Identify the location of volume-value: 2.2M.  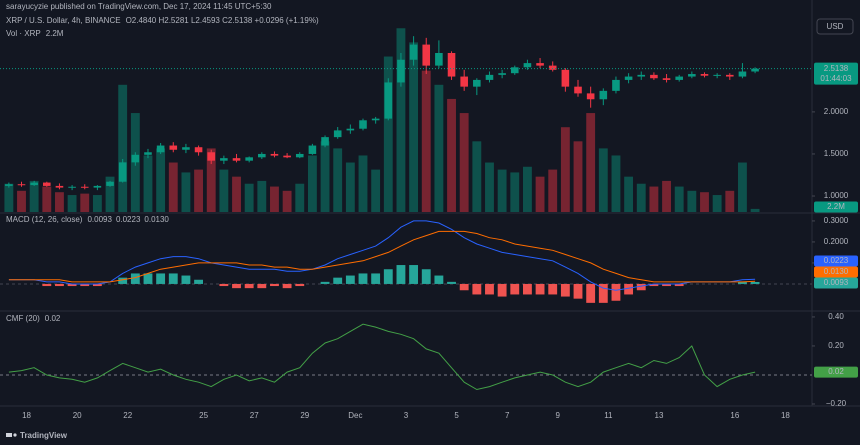
(55, 33).